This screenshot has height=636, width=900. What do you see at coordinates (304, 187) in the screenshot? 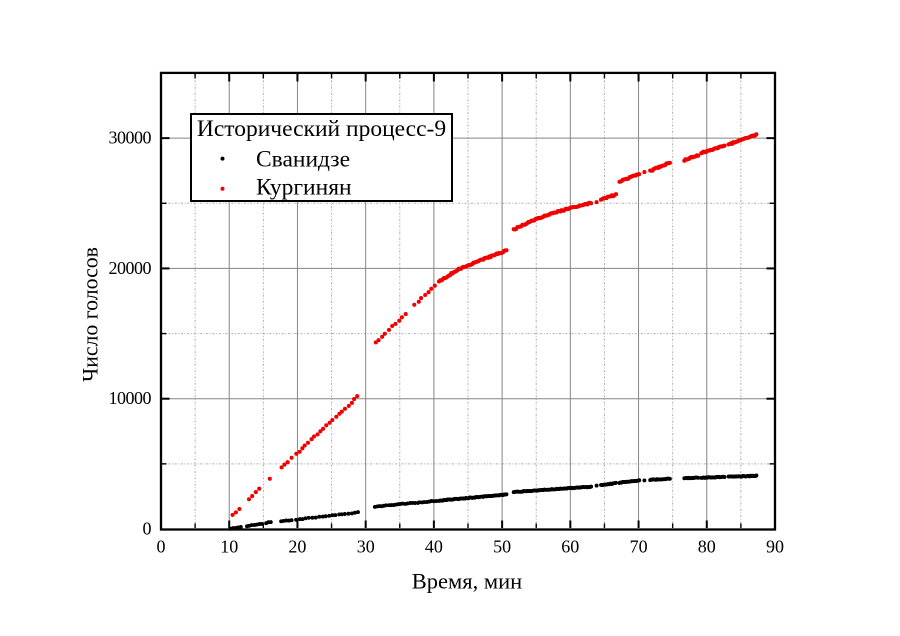
I see `svg-text: Кургинян` at bounding box center [304, 187].